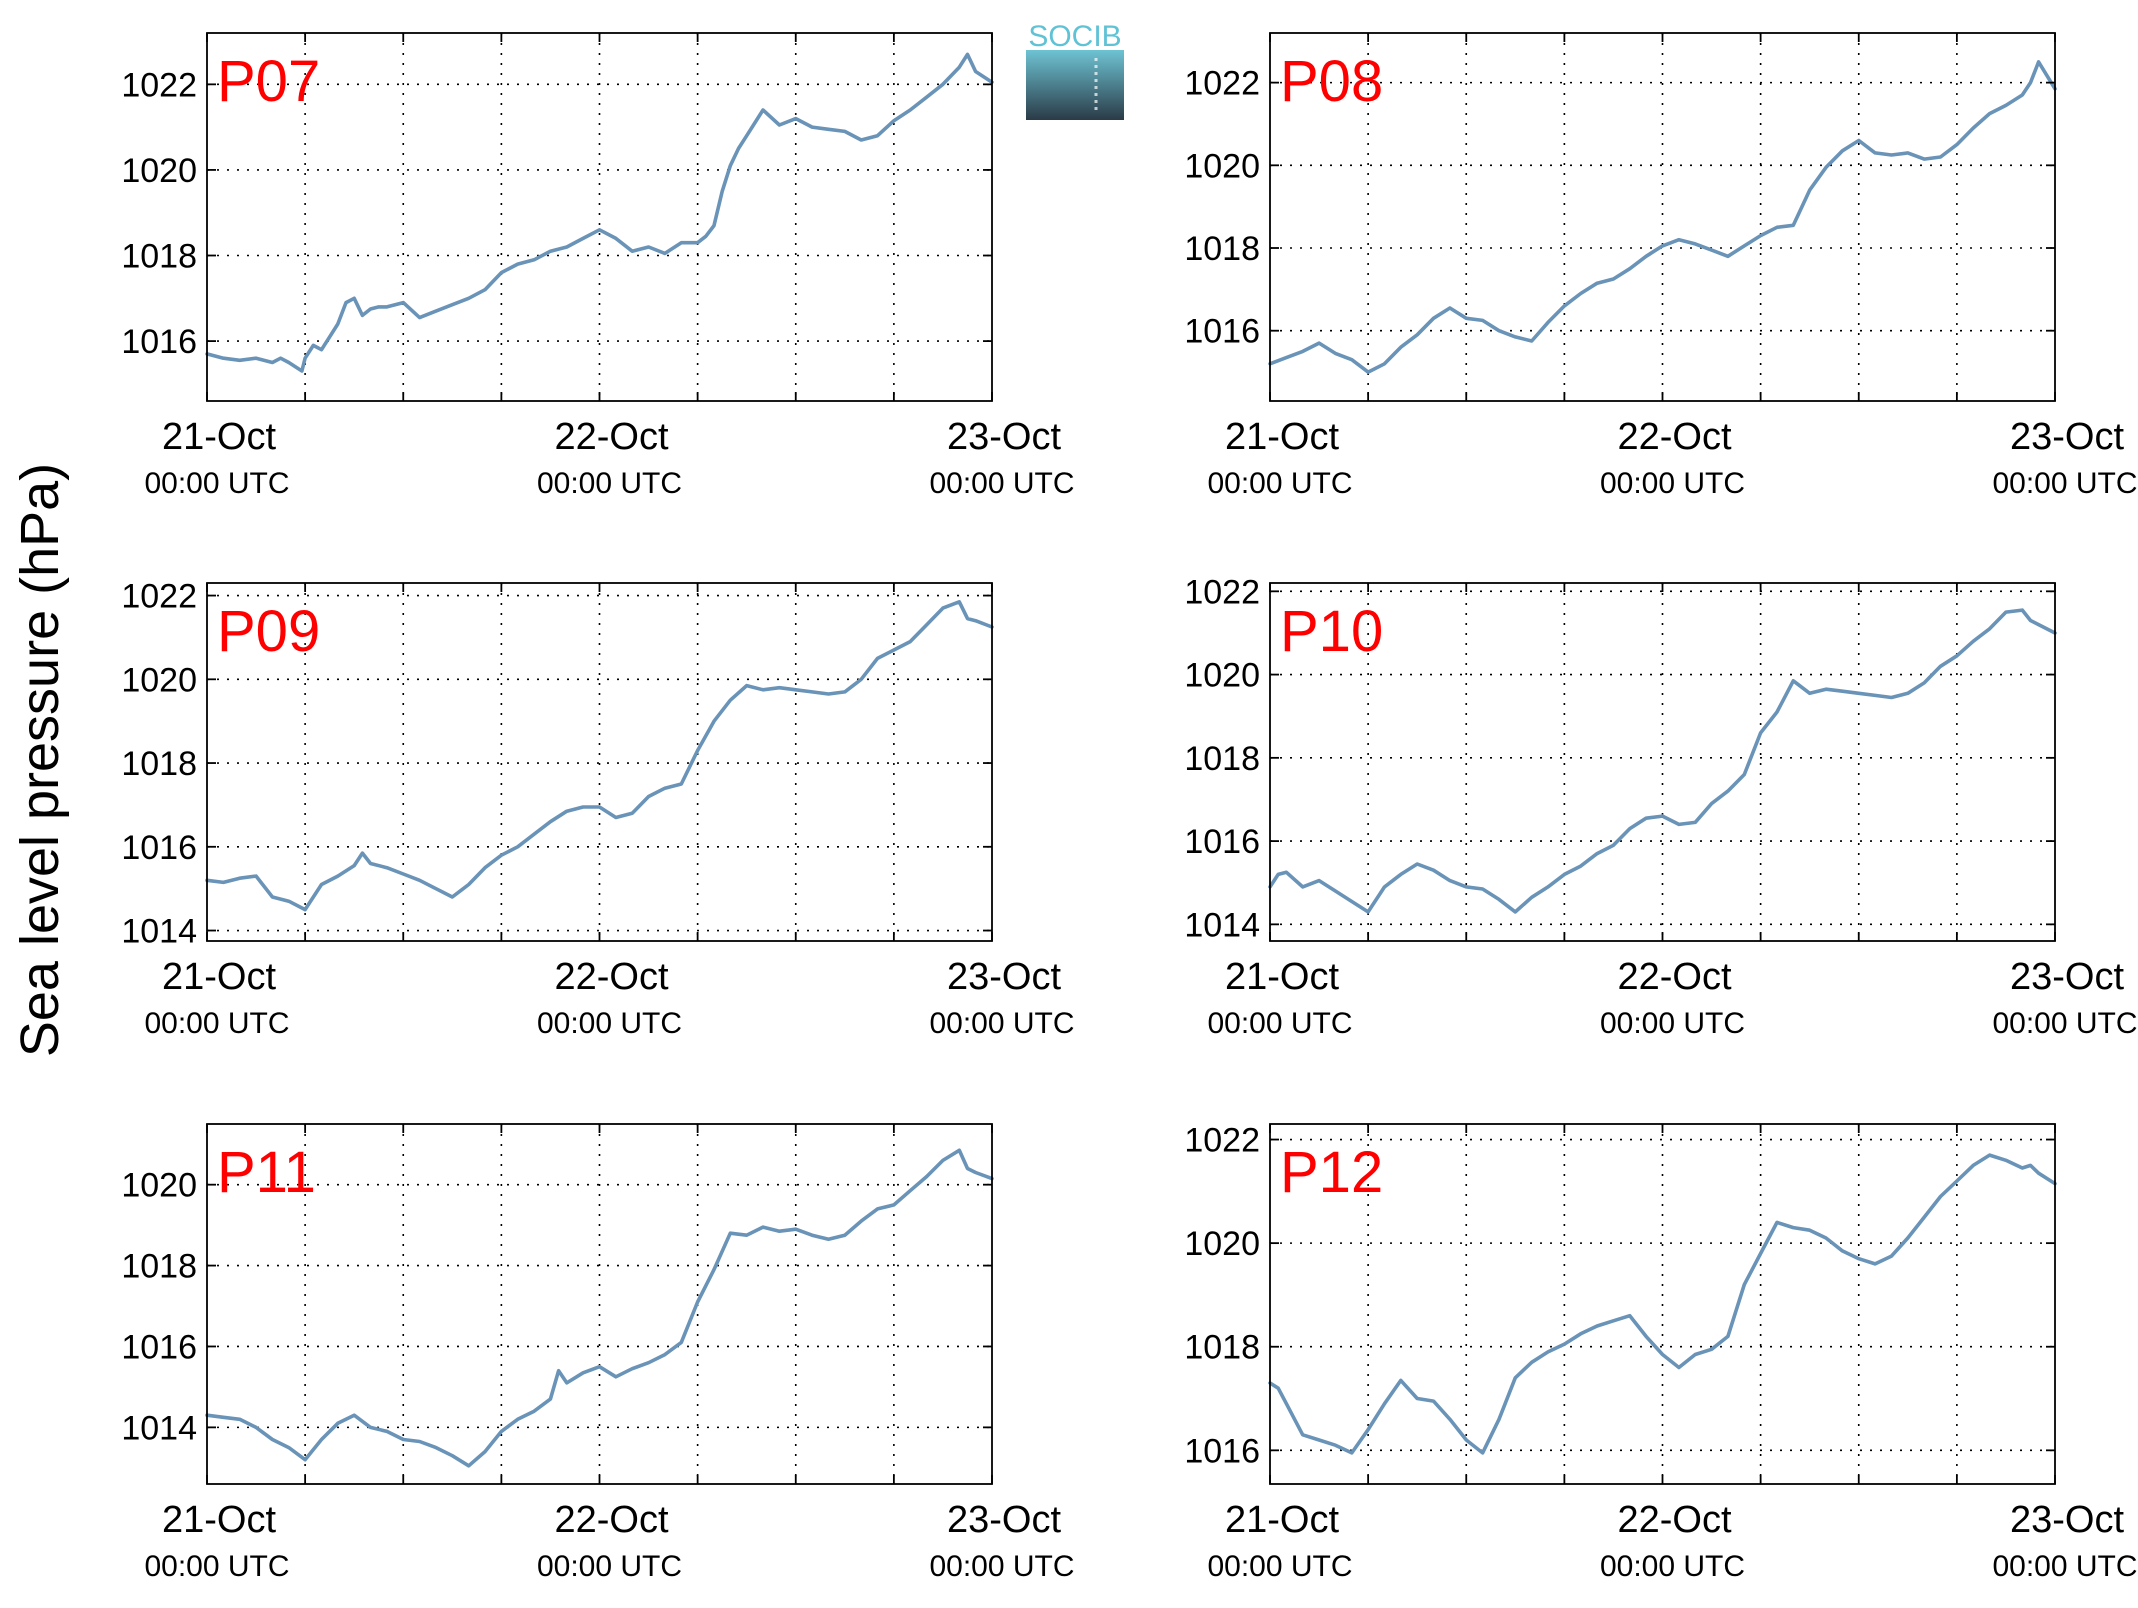 Image resolution: width=2138 pixels, height=1608 pixels. I want to click on pressure-line-p08, so click(1662, 217).